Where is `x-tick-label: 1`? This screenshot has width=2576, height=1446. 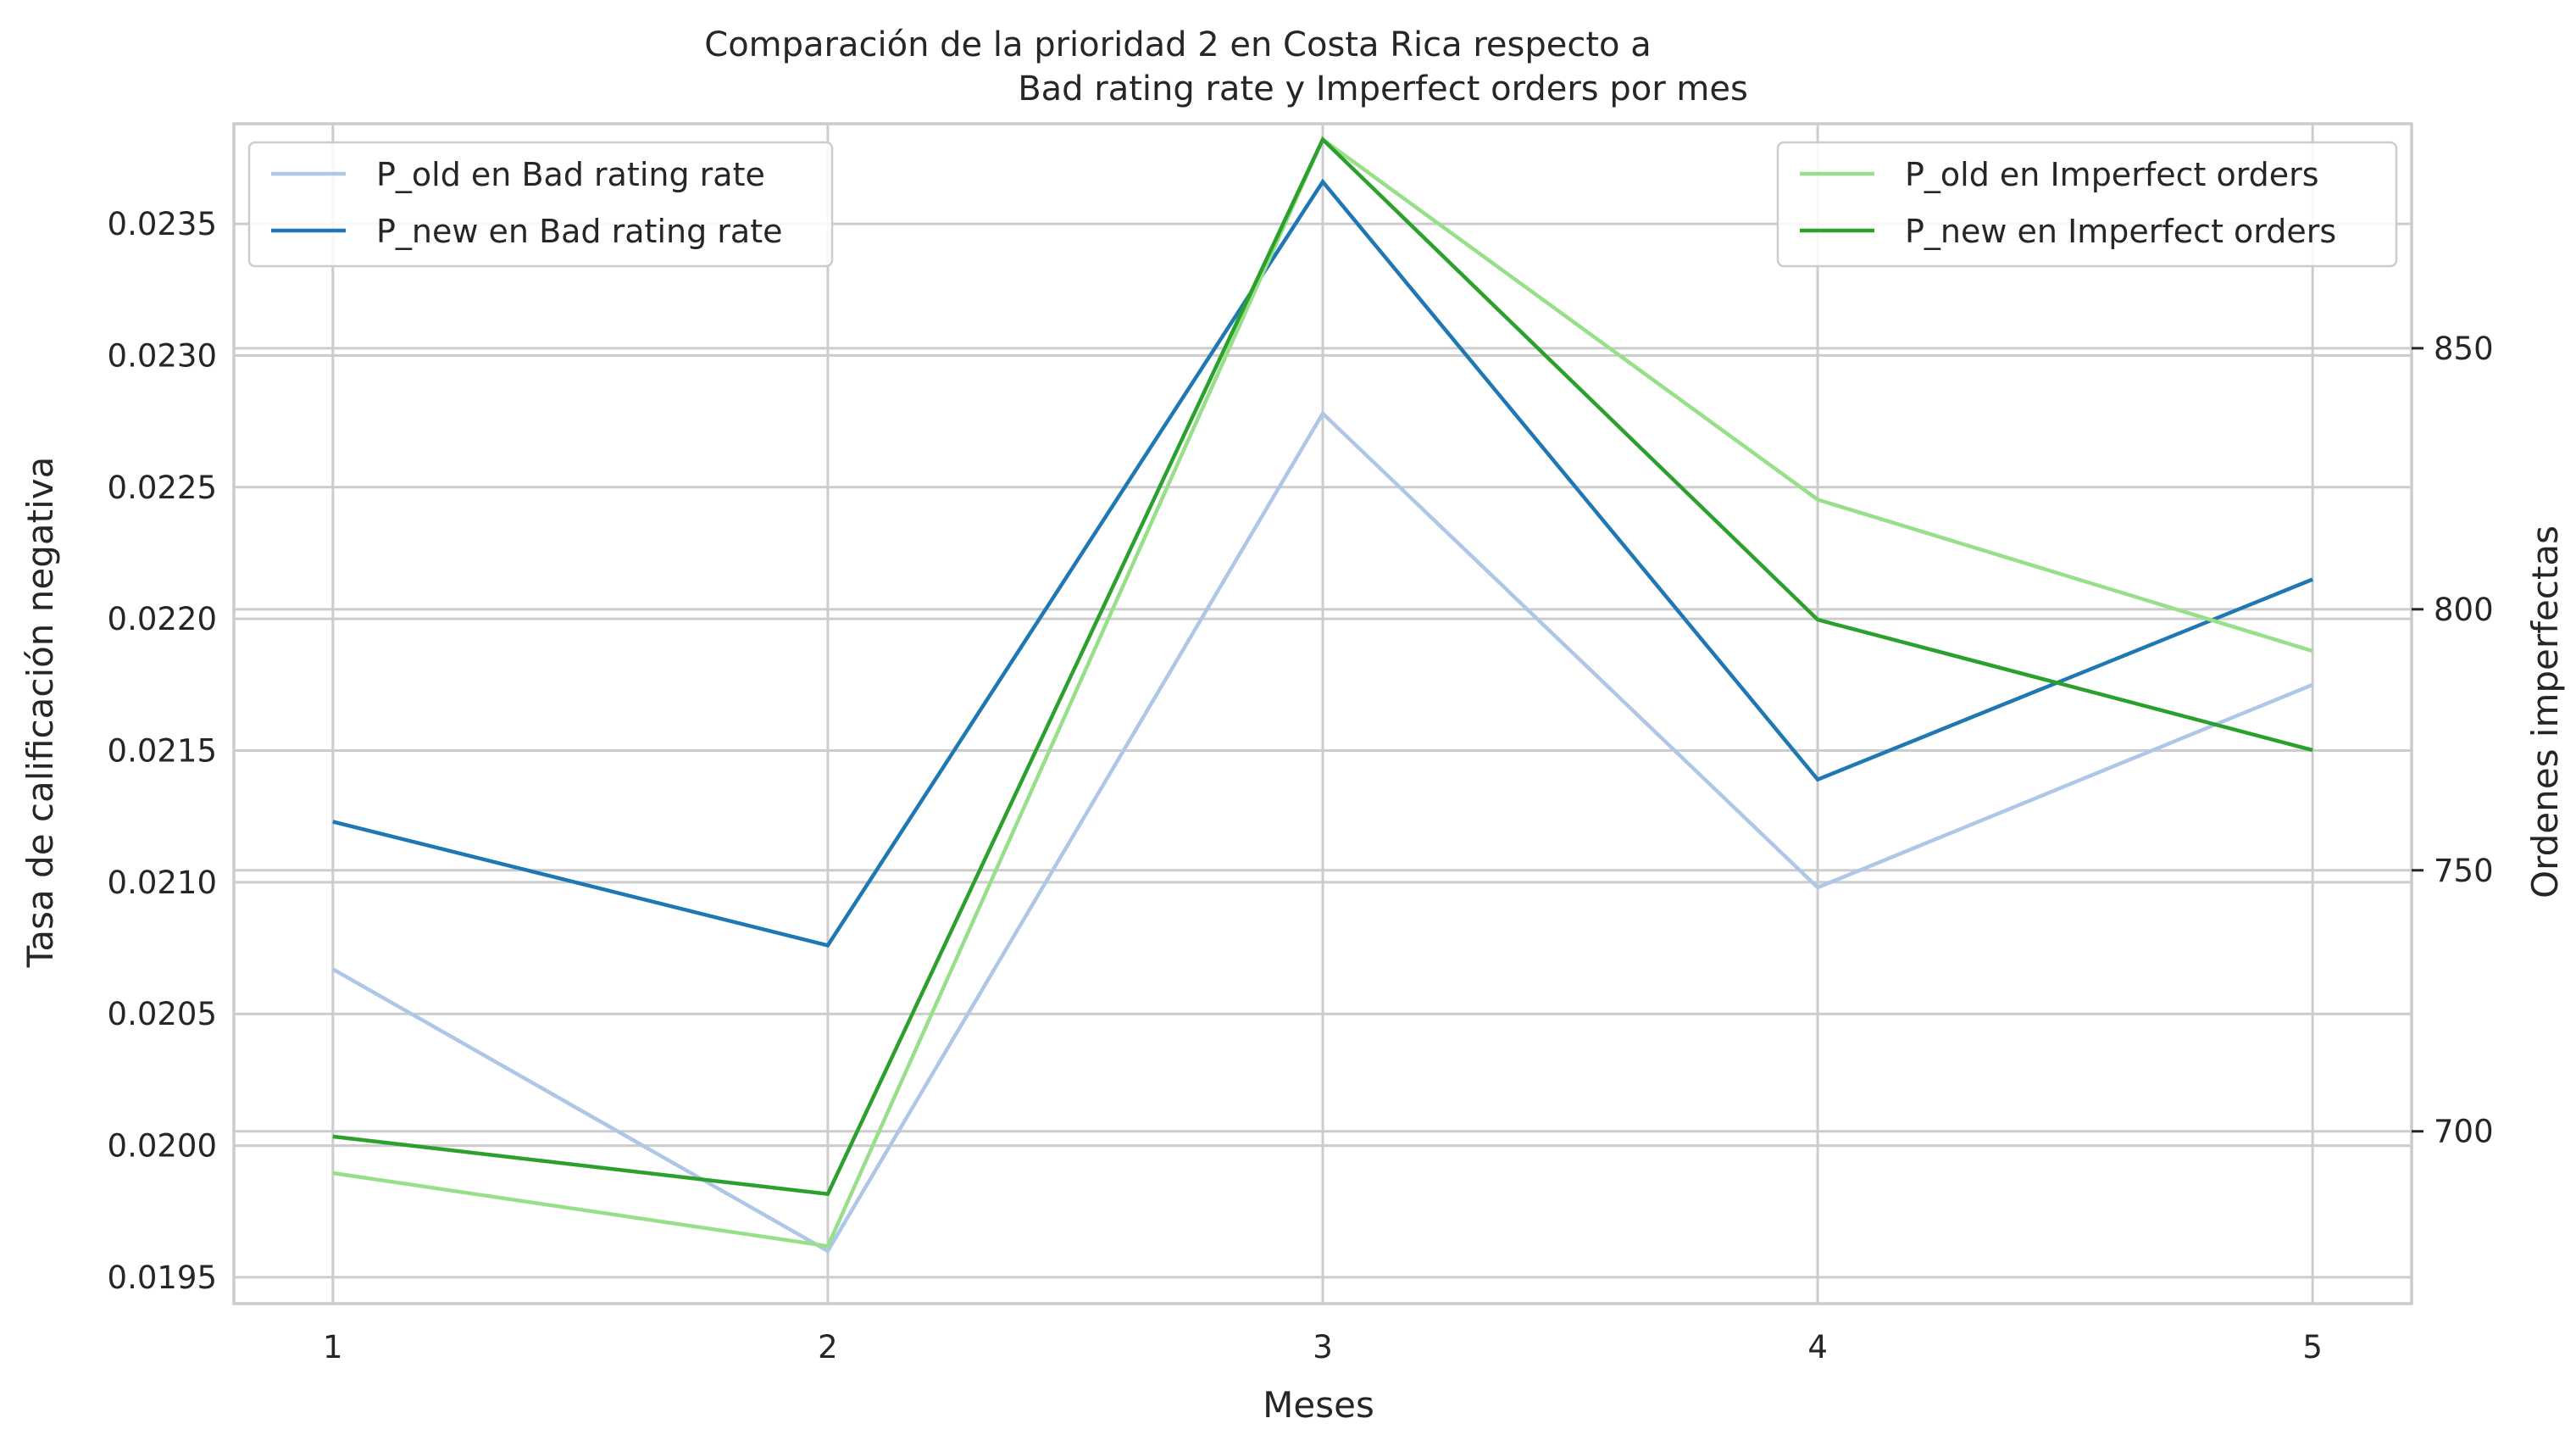
x-tick-label: 1 is located at coordinates (333, 1347).